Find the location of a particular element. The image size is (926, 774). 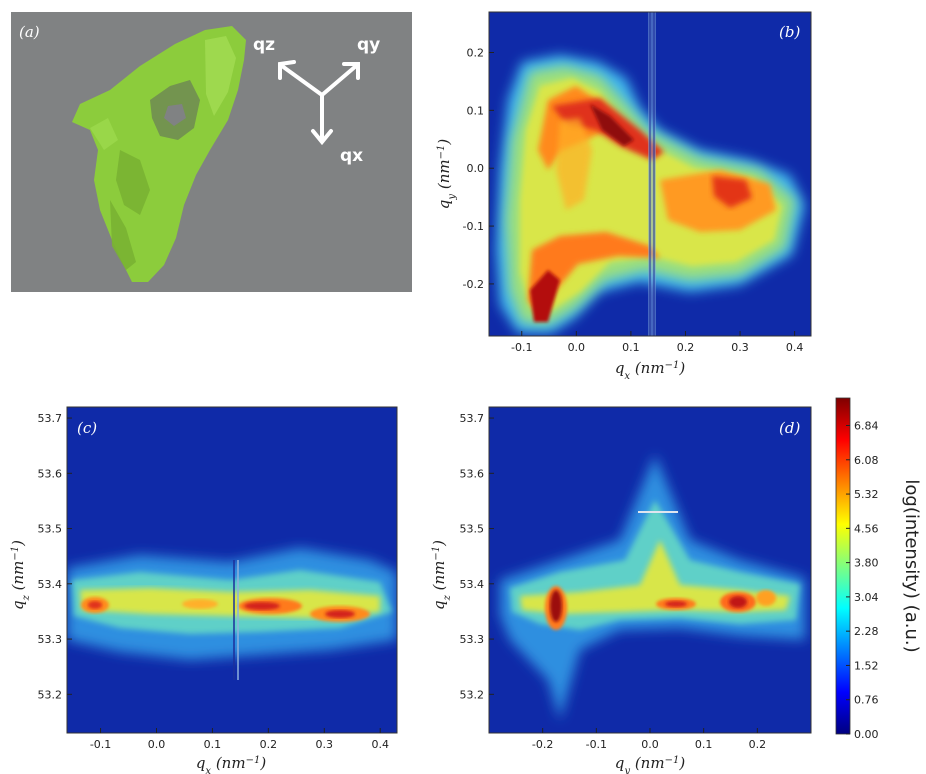

panel-b-frame is located at coordinates (650, 174).